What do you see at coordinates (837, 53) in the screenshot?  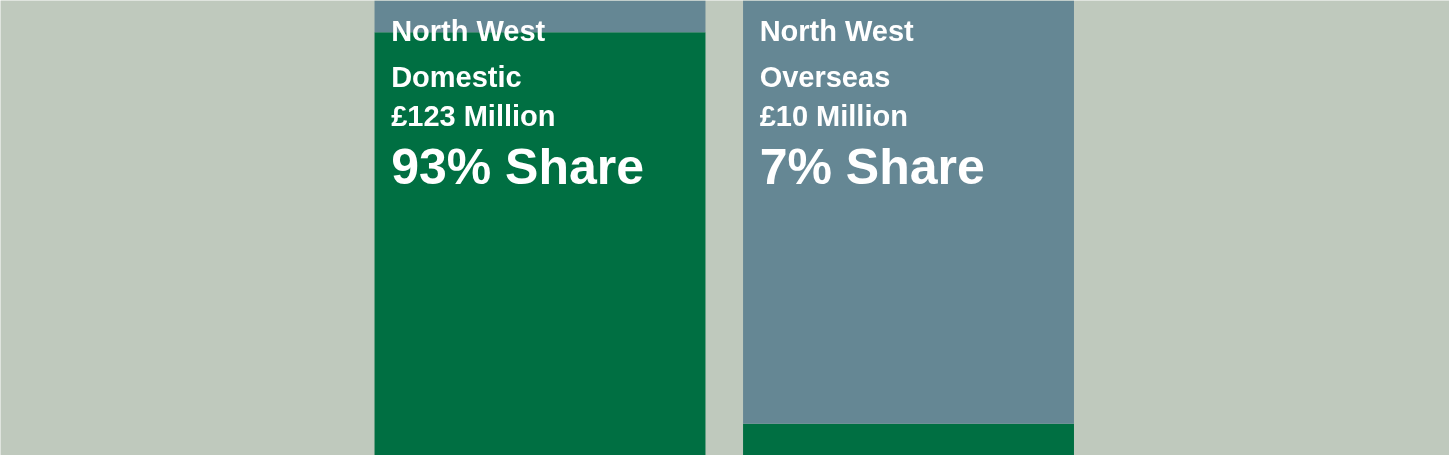 I see `x-tick-label: North West Overseas` at bounding box center [837, 53].